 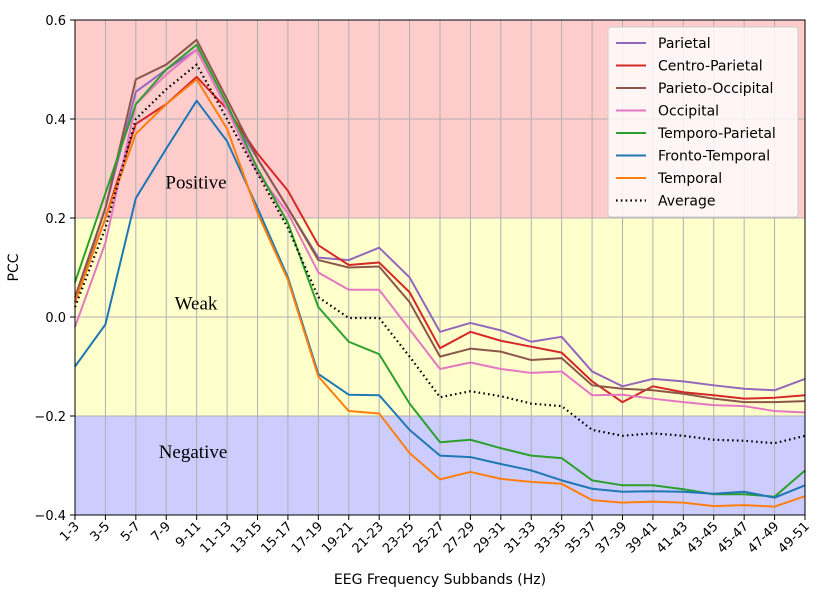 I want to click on legend-label: Centro-Parietal, so click(x=710, y=67).